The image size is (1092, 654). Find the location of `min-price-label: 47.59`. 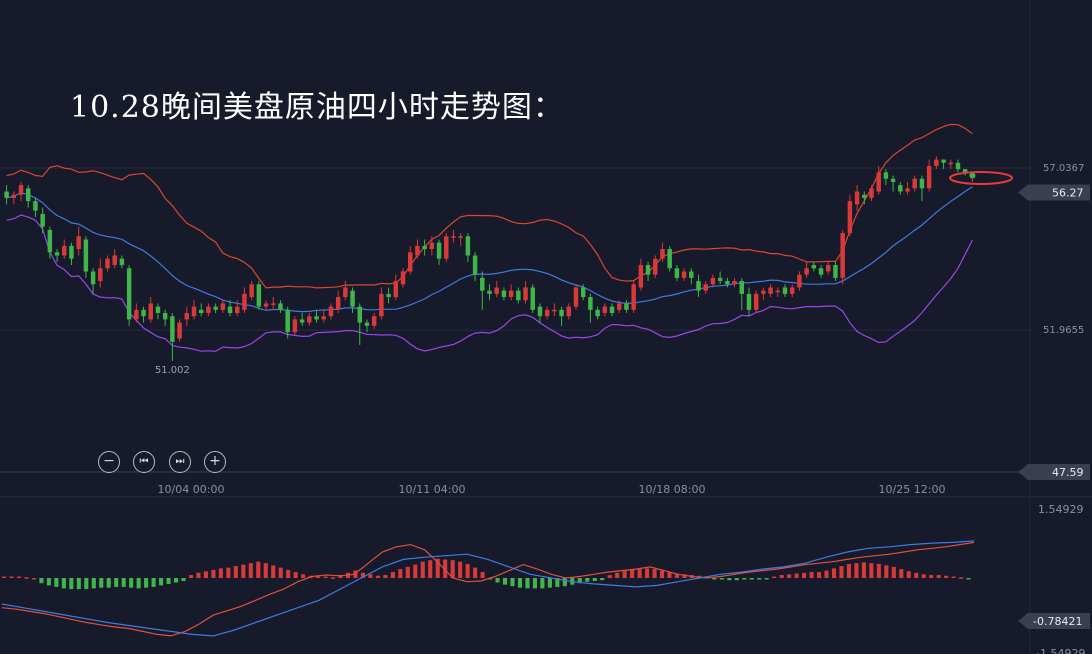

min-price-label: 47.59 is located at coordinates (1068, 472).